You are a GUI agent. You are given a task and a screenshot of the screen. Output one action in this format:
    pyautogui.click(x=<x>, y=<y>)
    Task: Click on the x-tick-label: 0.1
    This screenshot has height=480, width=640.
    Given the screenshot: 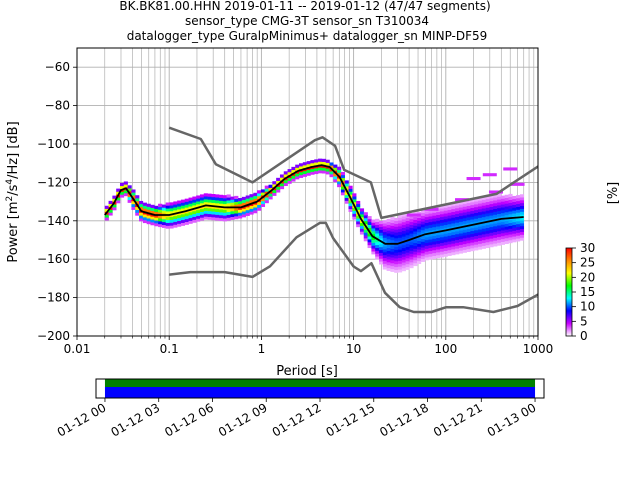 What is the action you would take?
    pyautogui.click(x=169, y=349)
    